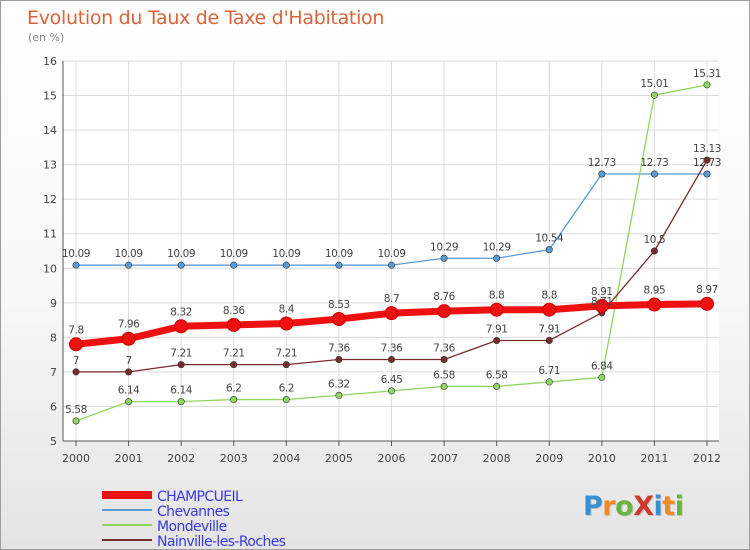 This screenshot has height=550, width=750. What do you see at coordinates (602, 292) in the screenshot?
I see `data-label: 8.91` at bounding box center [602, 292].